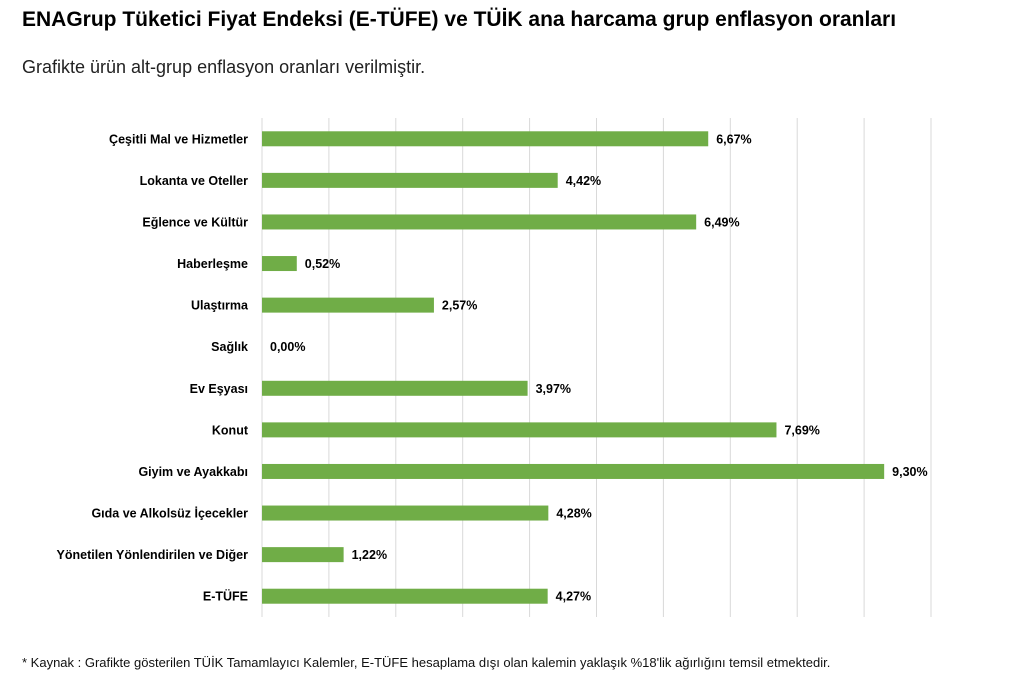  Describe the element at coordinates (322, 264) in the screenshot. I see `value-label: 0,52%` at that location.